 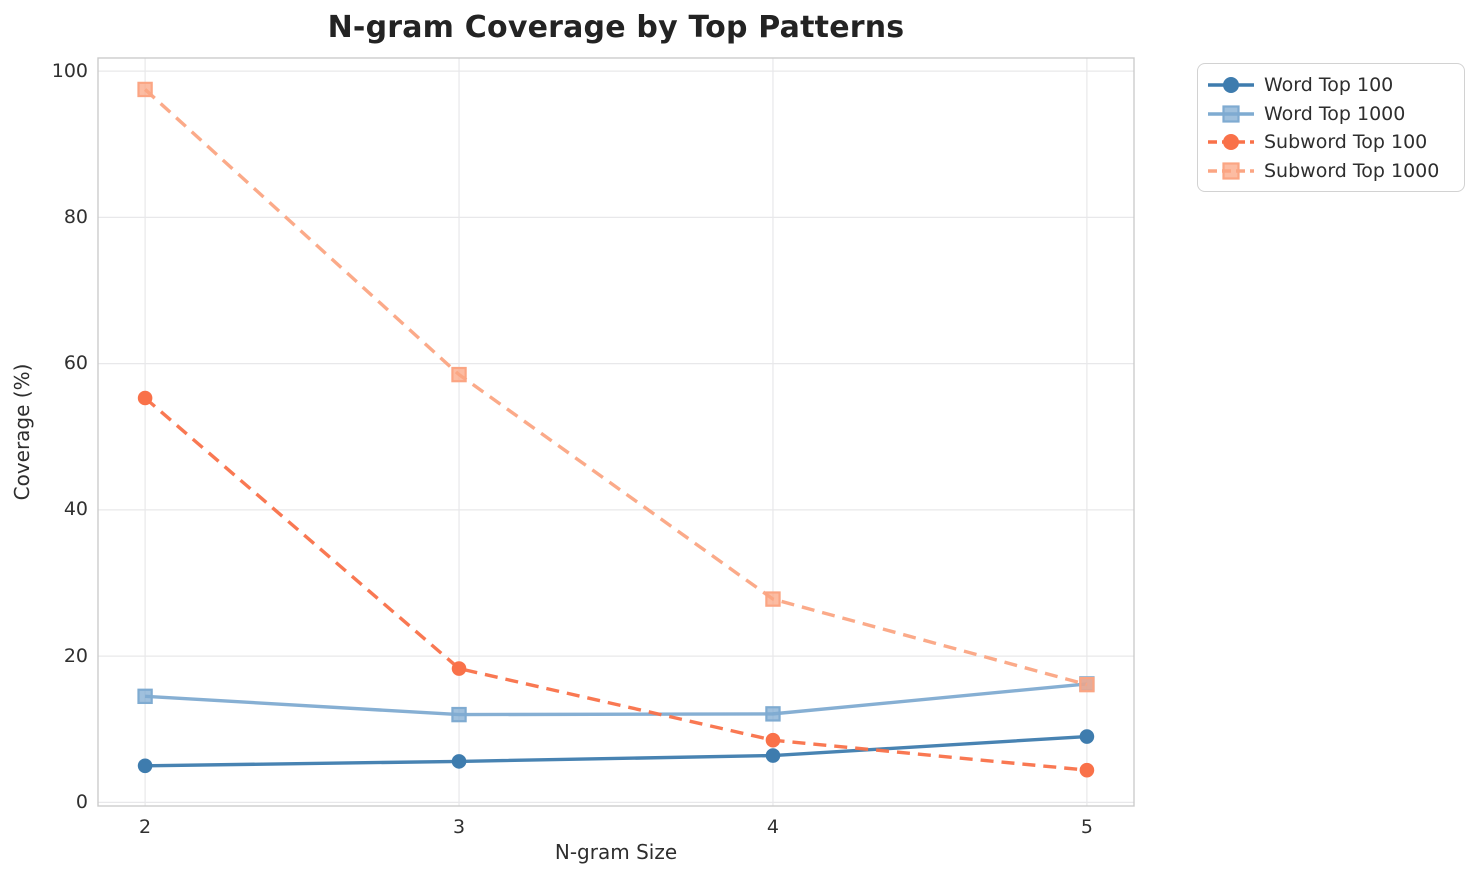 What do you see at coordinates (75, 509) in the screenshot?
I see `y-tick-label: 40` at bounding box center [75, 509].